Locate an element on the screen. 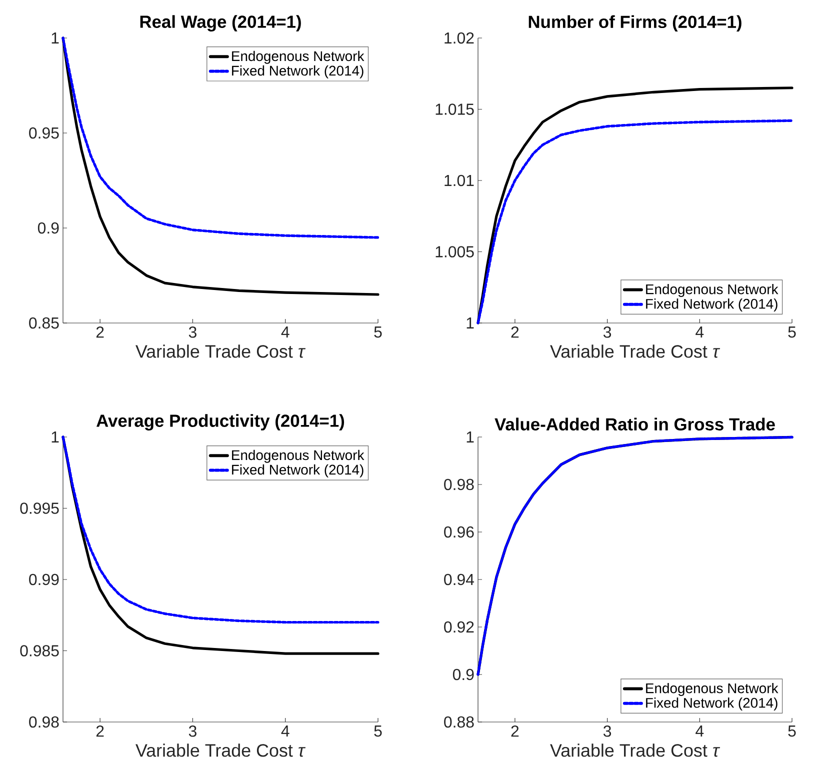  y-tick-label: 0.88 is located at coordinates (459, 722).